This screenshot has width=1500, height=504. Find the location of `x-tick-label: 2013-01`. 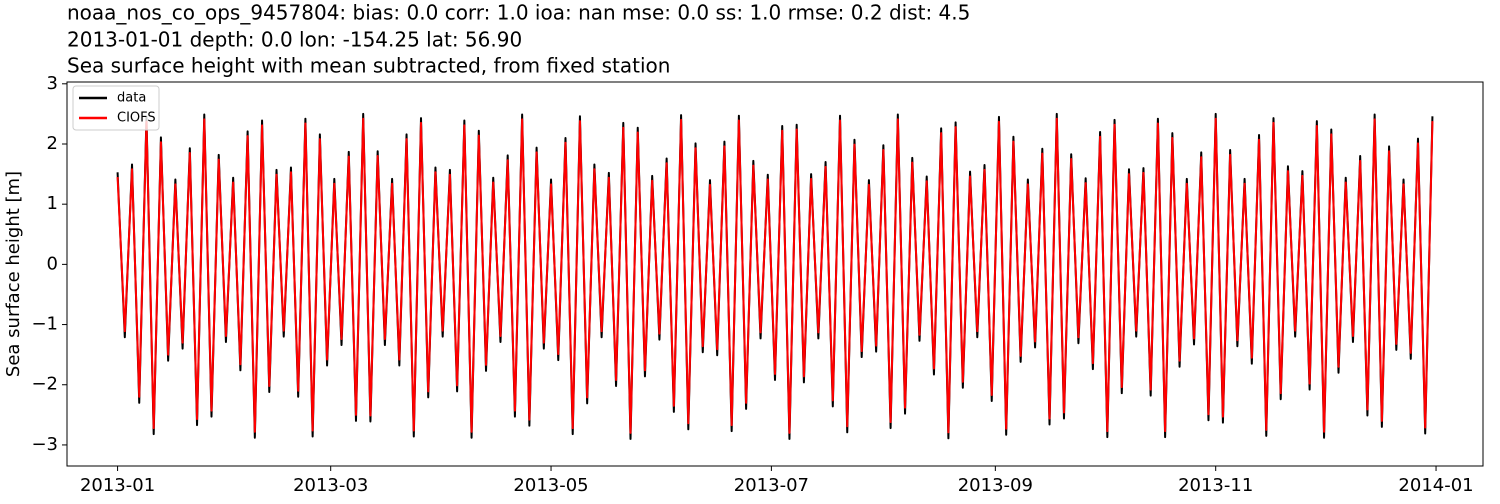

x-tick-label: 2013-01 is located at coordinates (117, 485).